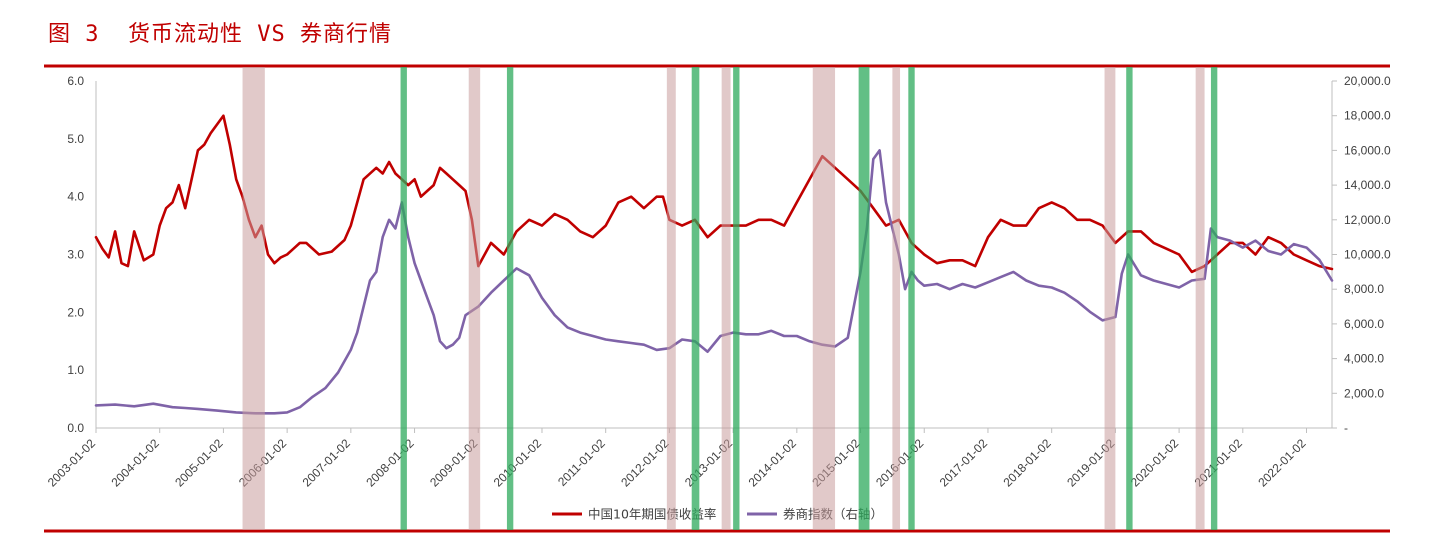 The width and height of the screenshot is (1436, 536). I want to click on x-tick-label: 2005-01-02, so click(199, 463).